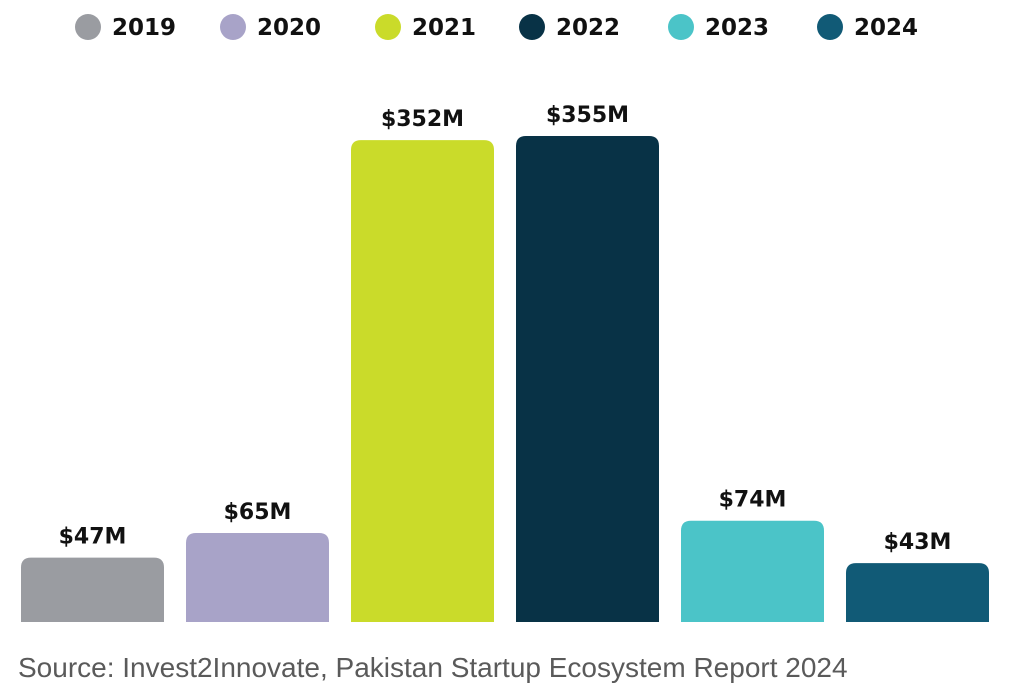 The image size is (1009, 695). Describe the element at coordinates (681, 27) in the screenshot. I see `legend-swatch-2023` at that location.